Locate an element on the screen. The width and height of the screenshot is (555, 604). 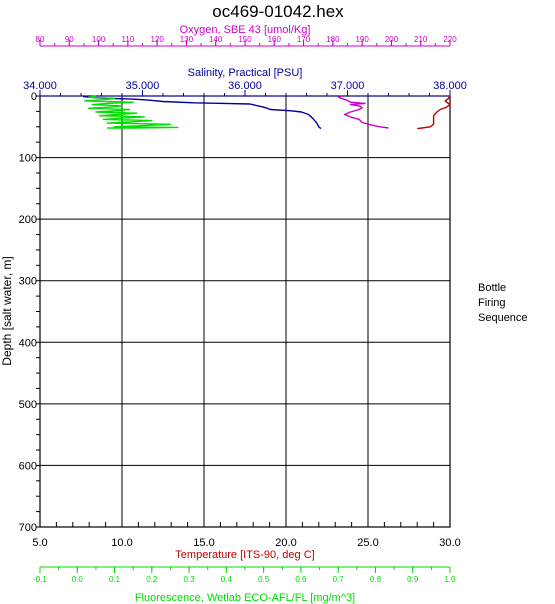
oxygen-tick-label: 150 is located at coordinates (245, 39).